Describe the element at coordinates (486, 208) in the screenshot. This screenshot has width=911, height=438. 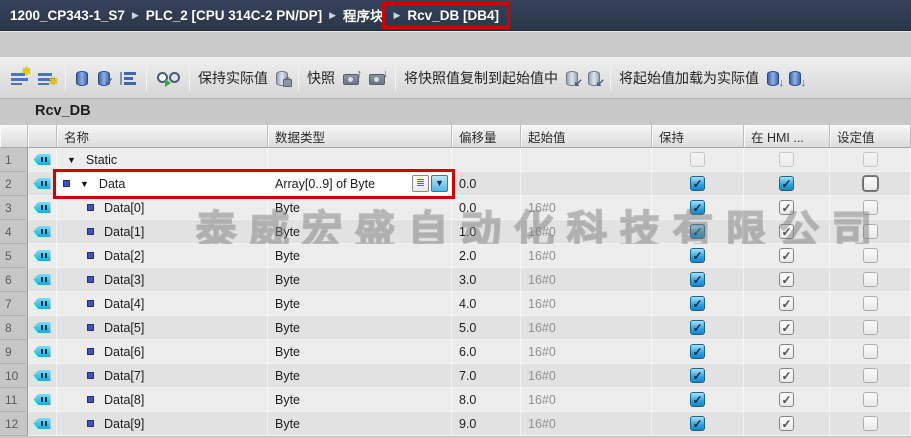
I see `offset-cell: 0.0` at that location.